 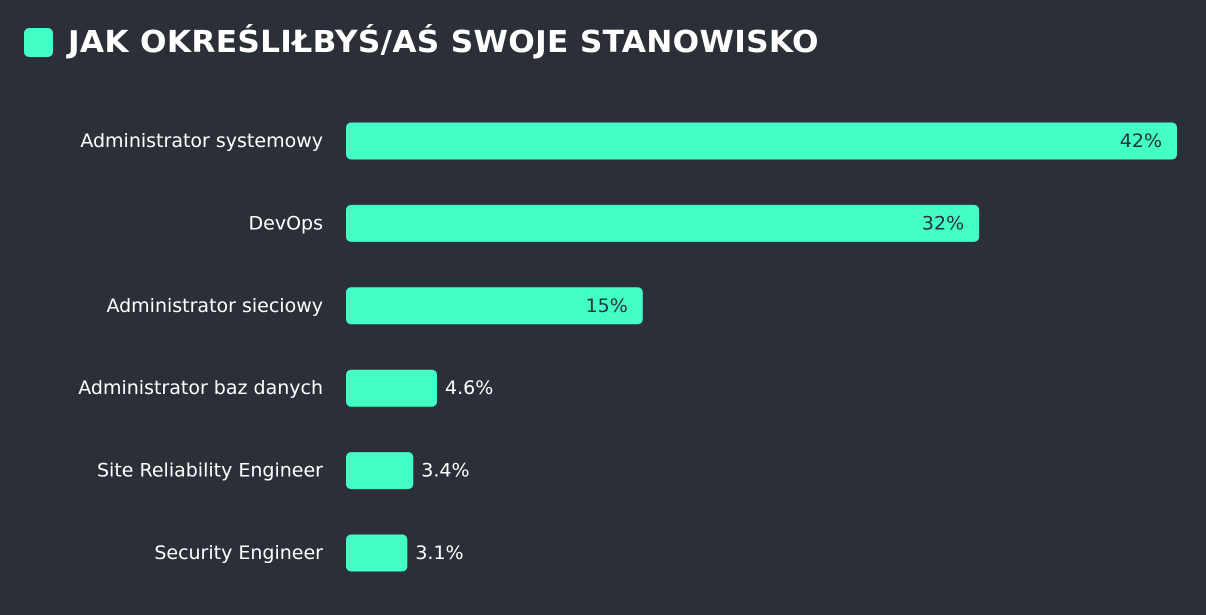 I want to click on title-marker-icon, so click(x=38, y=42).